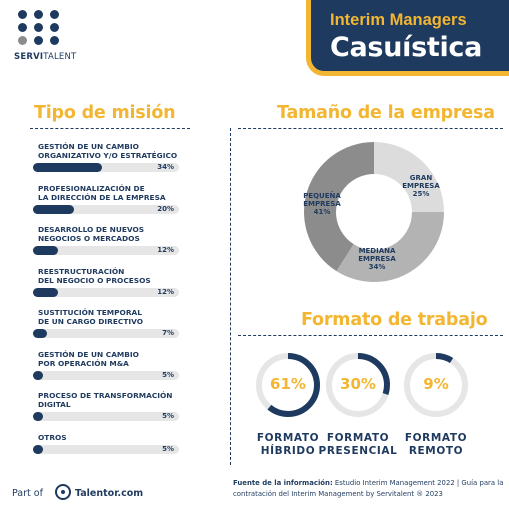 The width and height of the screenshot is (509, 509). What do you see at coordinates (94, 275) in the screenshot?
I see `mission-category-label: REESTRUCTURACIÓN DEL NEGOCIO O PROCESOS` at bounding box center [94, 275].